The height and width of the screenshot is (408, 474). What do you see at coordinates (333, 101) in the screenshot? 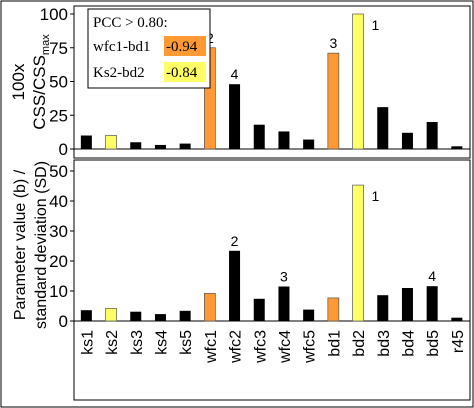
I see `top-bar-bd1` at bounding box center [333, 101].